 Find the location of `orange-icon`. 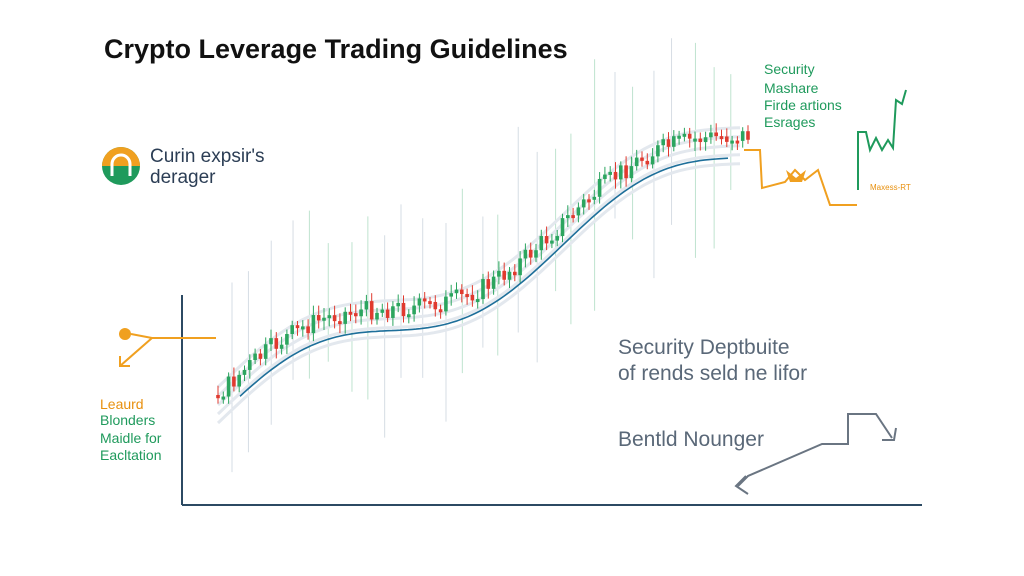

orange-icon is located at coordinates (796, 176).